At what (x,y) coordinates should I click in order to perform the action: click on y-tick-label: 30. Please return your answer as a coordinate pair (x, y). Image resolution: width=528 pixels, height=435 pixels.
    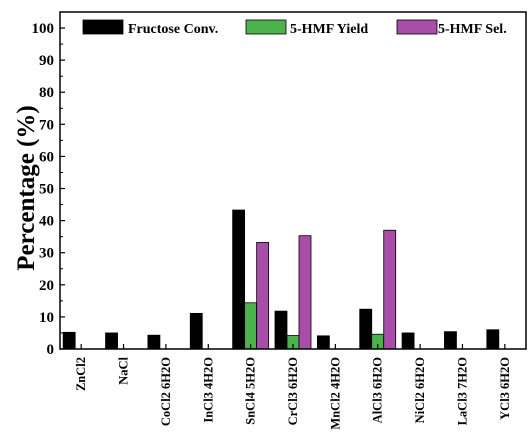
    Looking at the image, I should click on (46, 254).